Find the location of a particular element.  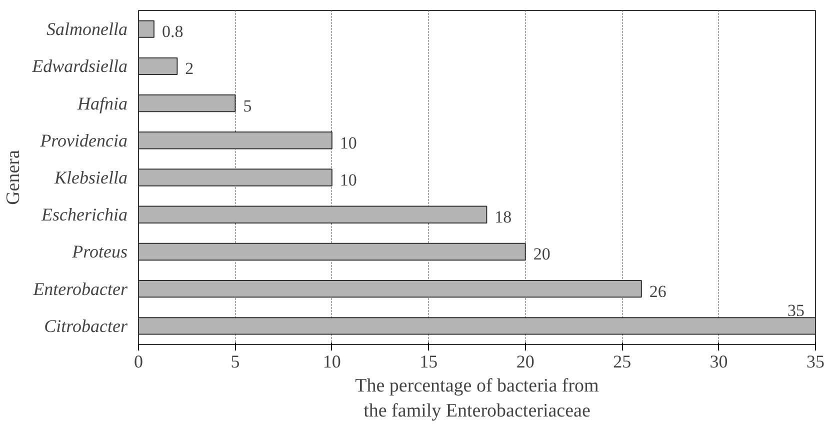

y-tick-label: Providencia is located at coordinates (83, 140).